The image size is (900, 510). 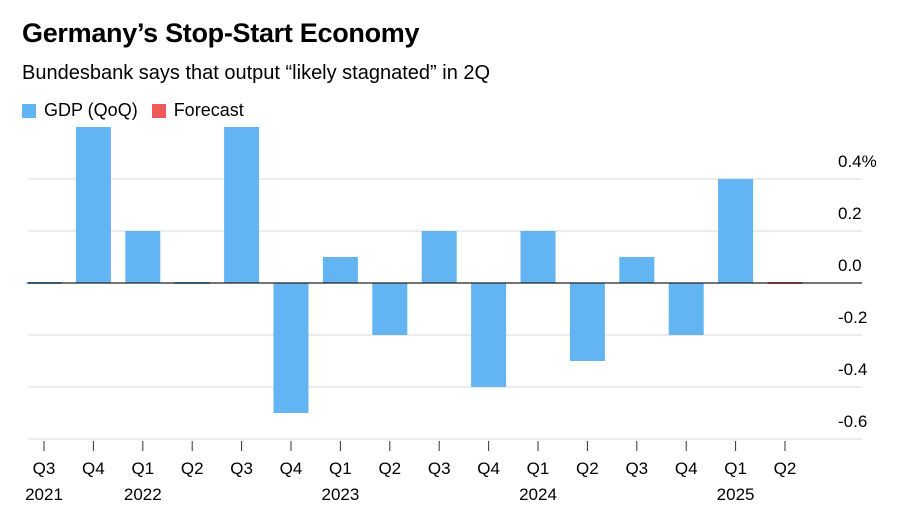 What do you see at coordinates (29, 110) in the screenshot?
I see `legend-swatch-gdp` at bounding box center [29, 110].